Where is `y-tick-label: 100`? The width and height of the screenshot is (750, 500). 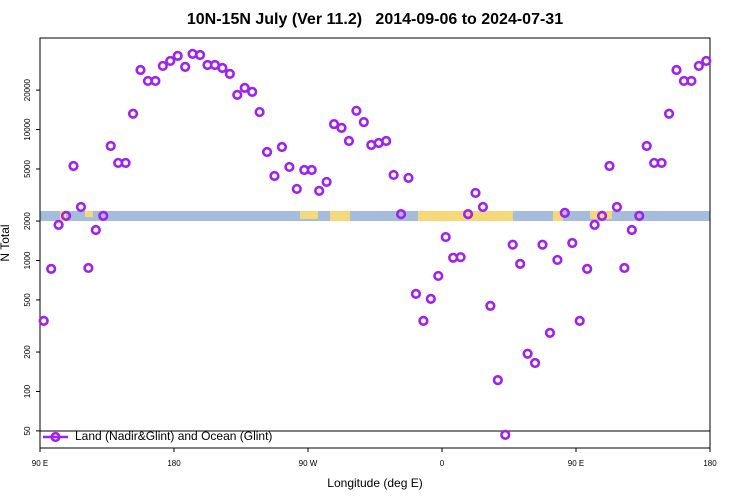
y-tick-label: 100 is located at coordinates (27, 391).